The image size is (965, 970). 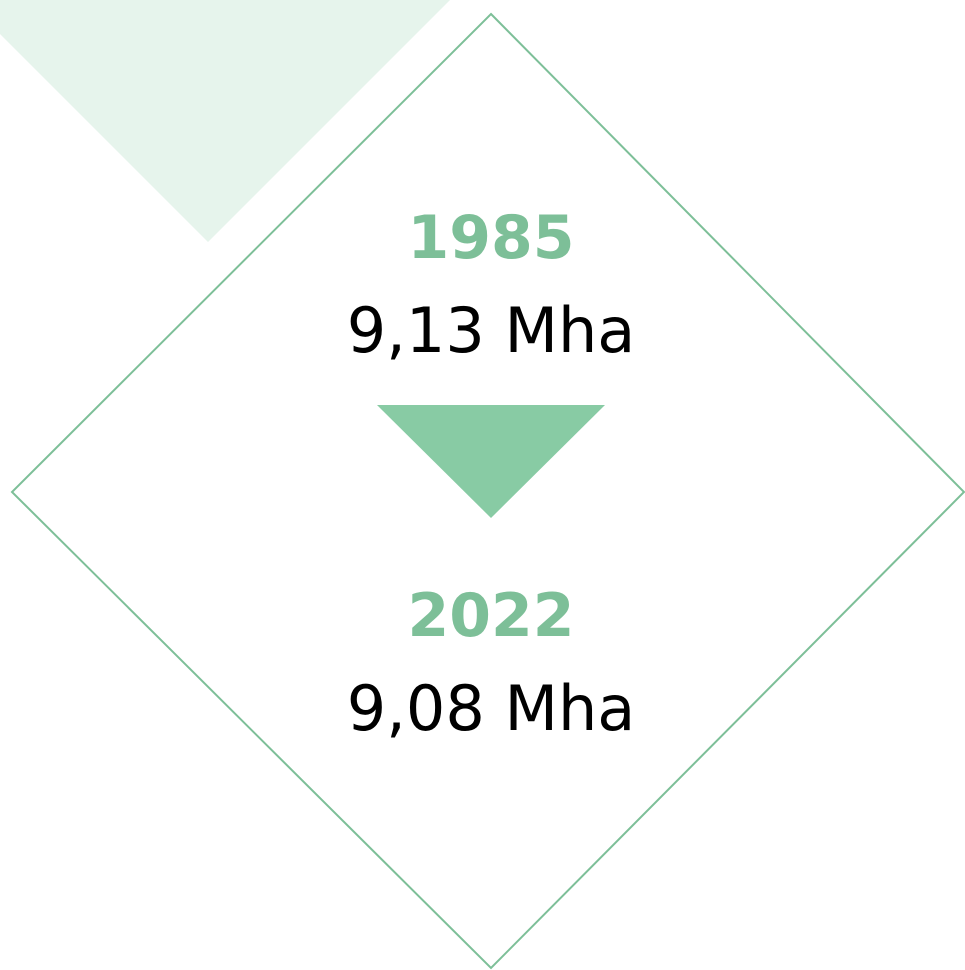 I want to click on background-triangle, so click(x=225, y=121).